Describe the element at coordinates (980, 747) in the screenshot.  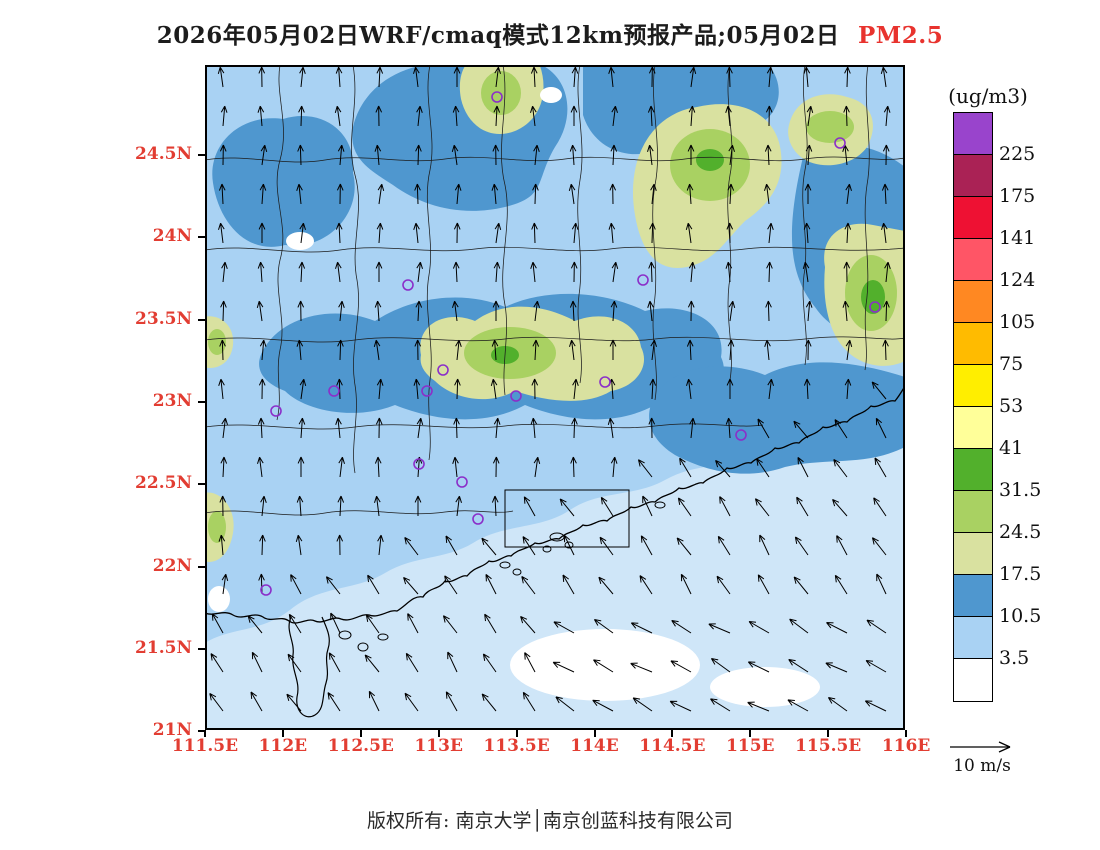
I see `wind-reference-arrow` at that location.